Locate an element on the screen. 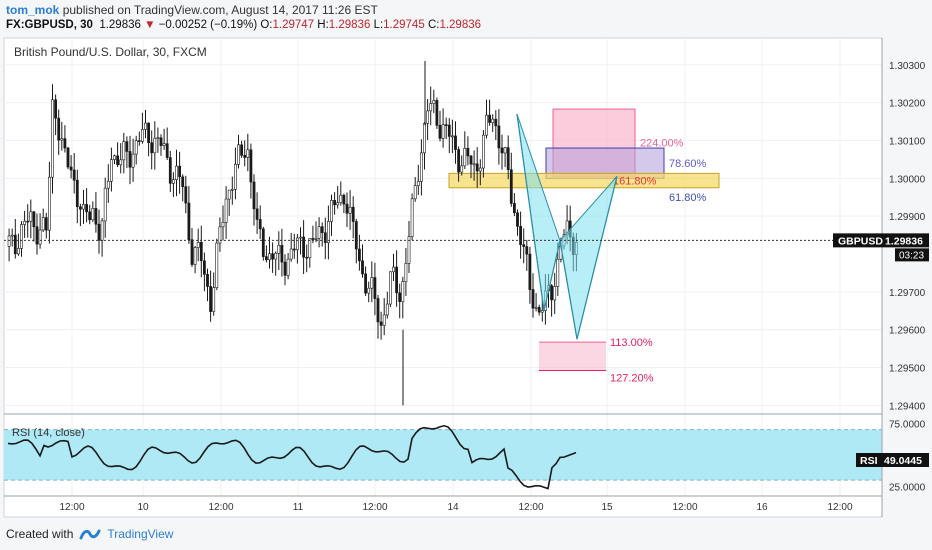 The height and width of the screenshot is (550, 932). c-value: 1.29836 is located at coordinates (460, 25).